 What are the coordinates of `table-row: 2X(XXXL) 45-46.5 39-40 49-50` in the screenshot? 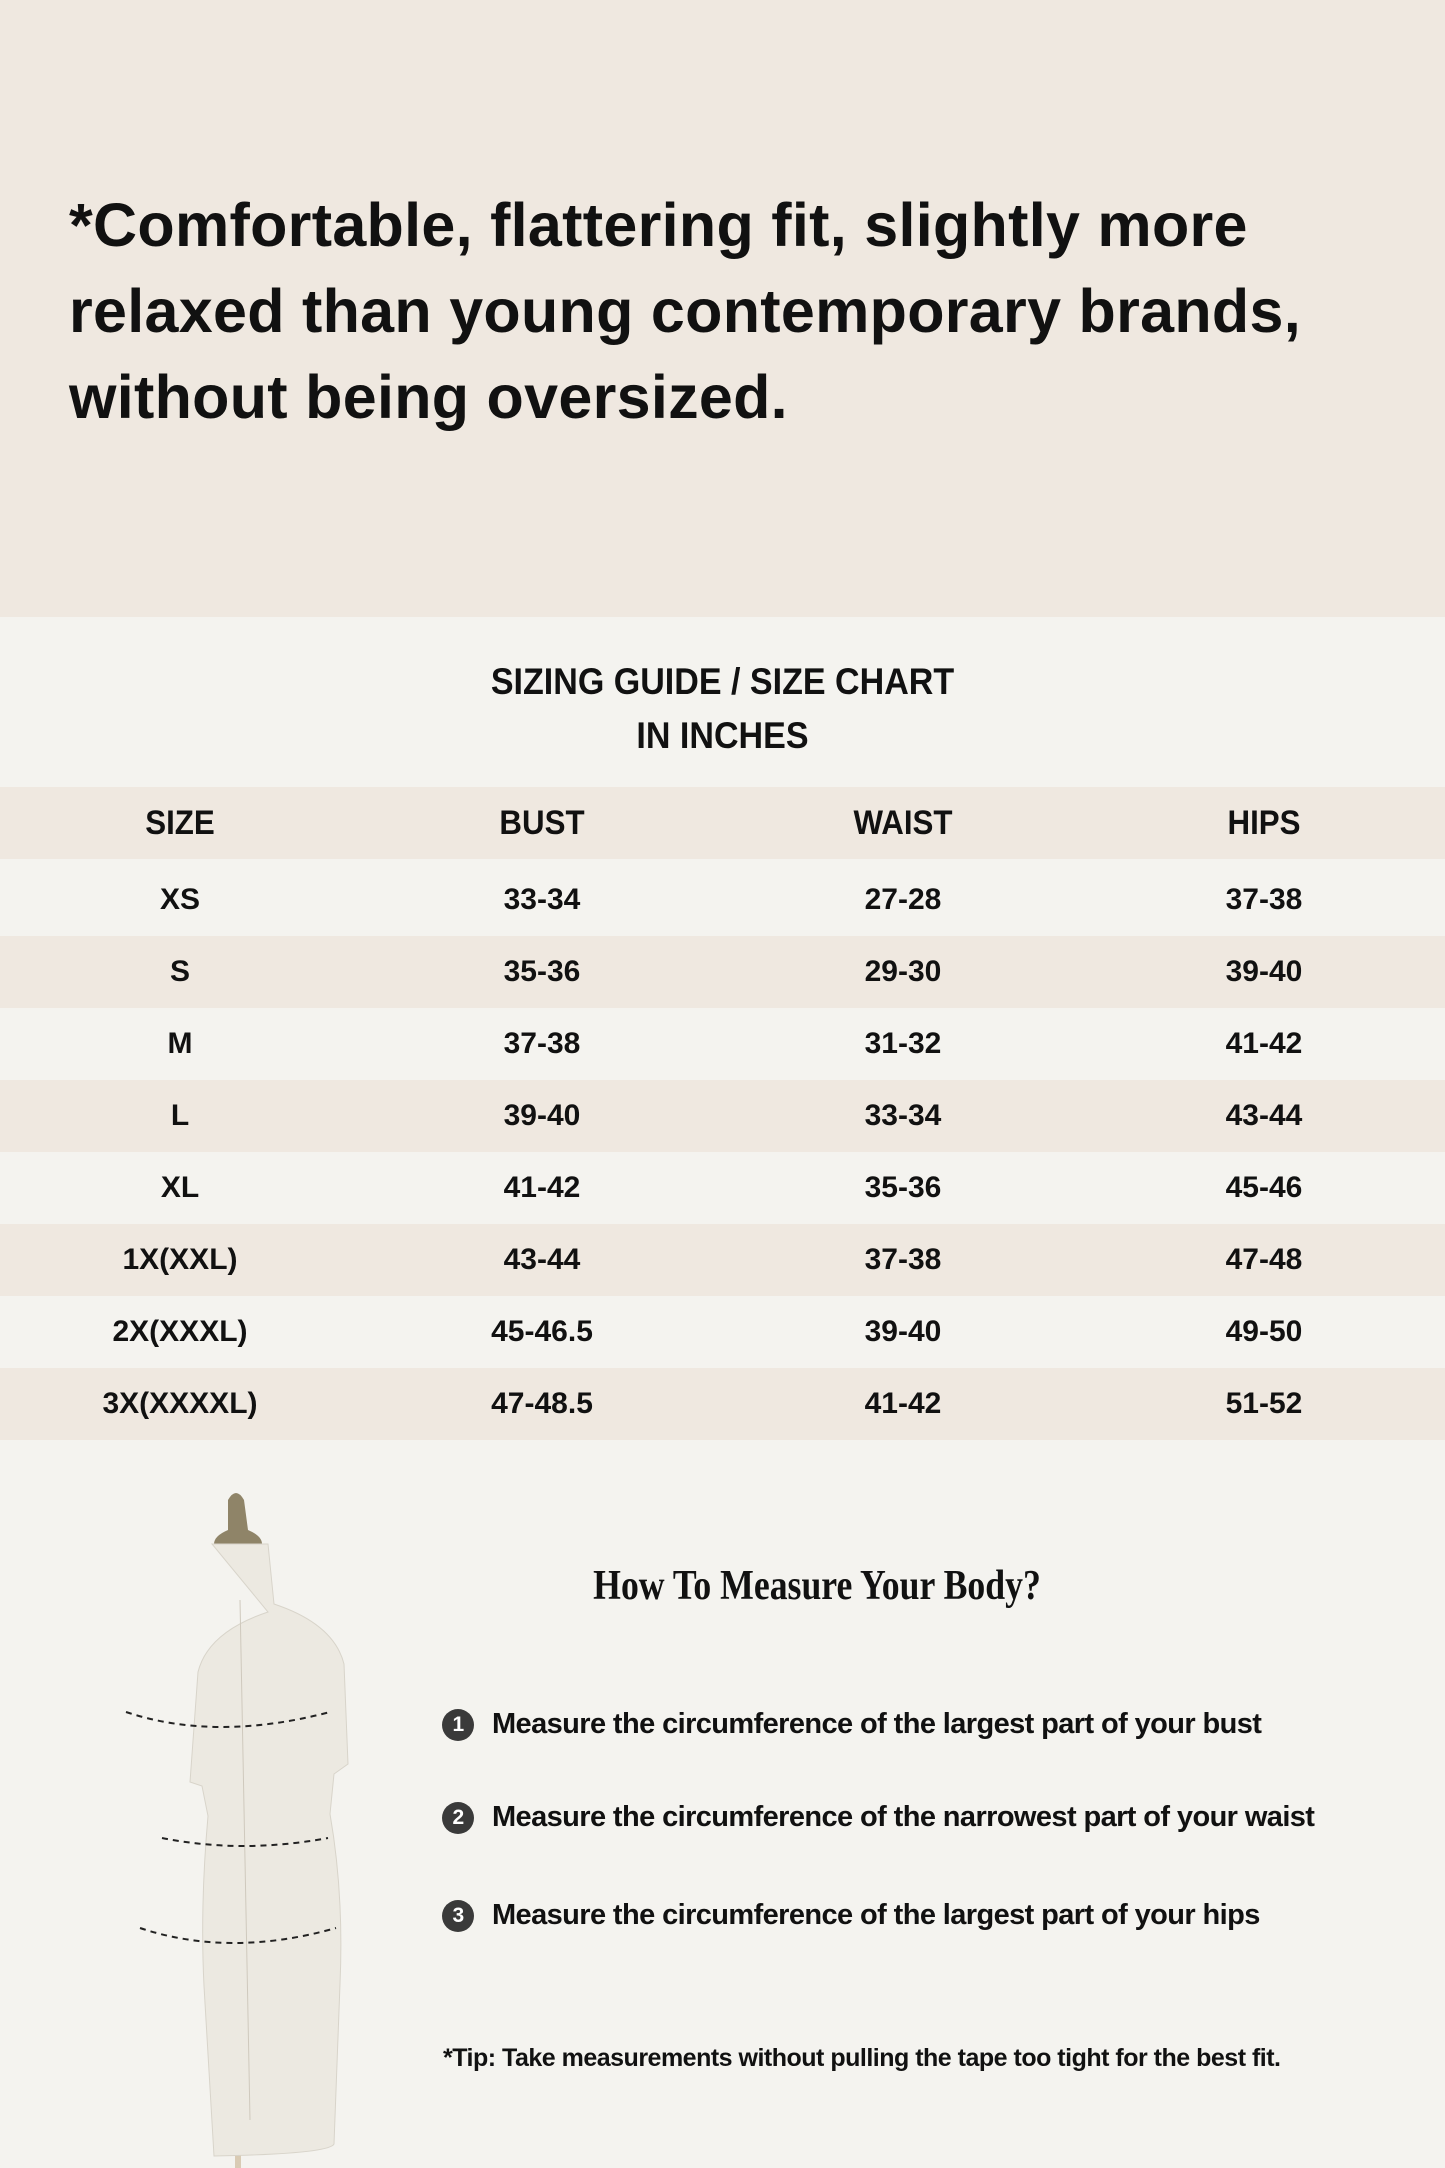 It's located at (722, 1332).